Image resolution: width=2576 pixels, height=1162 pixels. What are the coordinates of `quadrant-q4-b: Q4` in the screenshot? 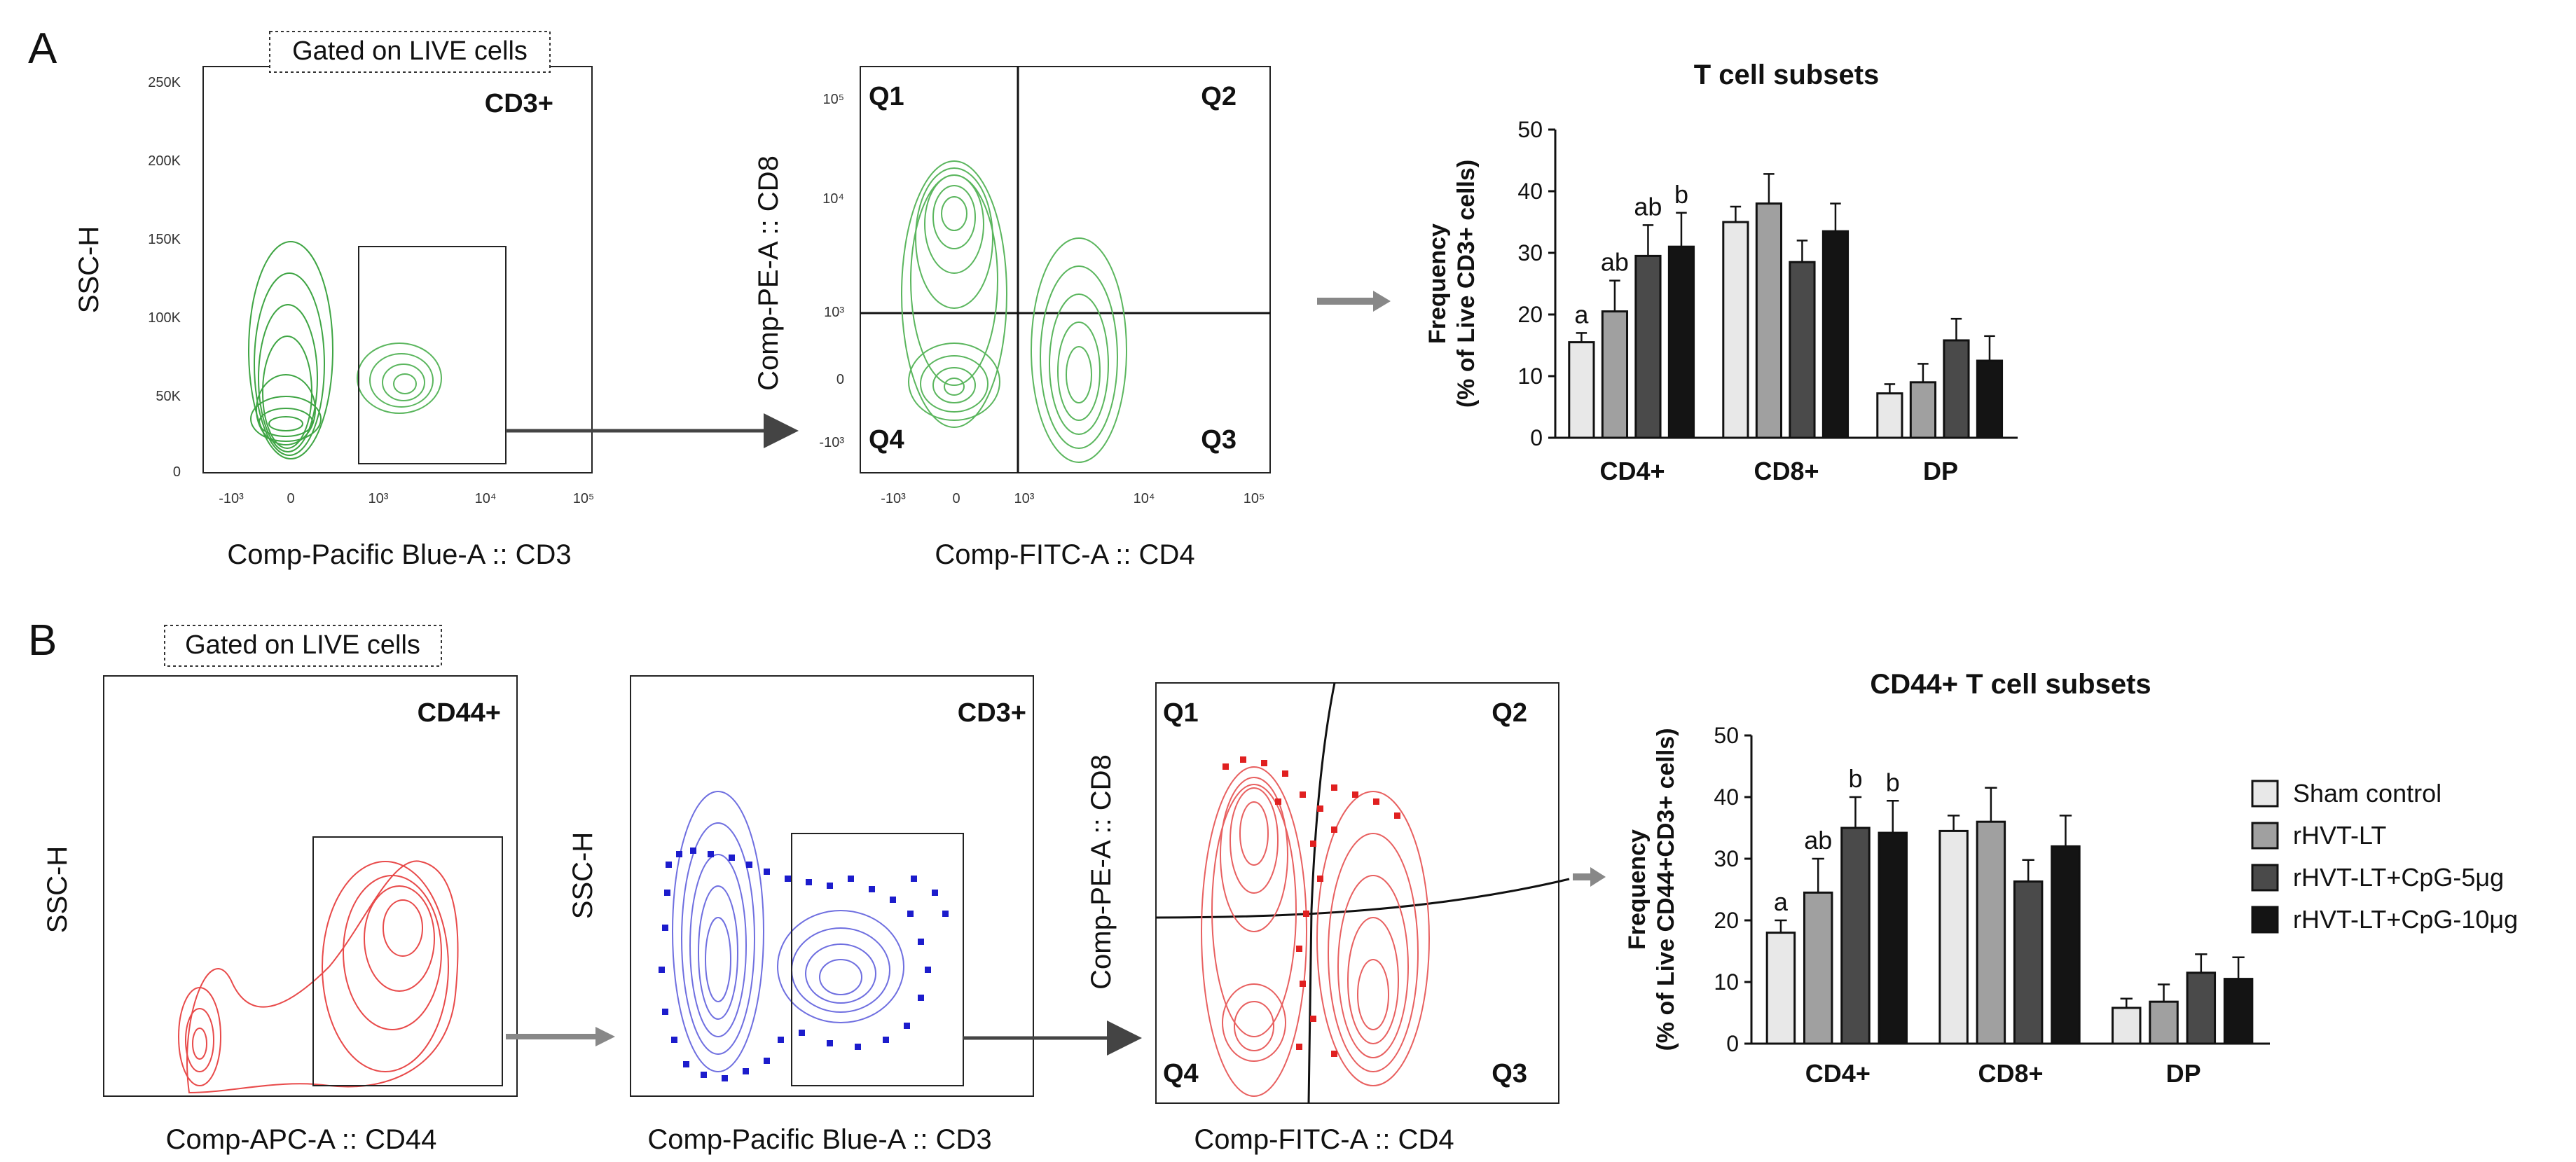 It's located at (1181, 1073).